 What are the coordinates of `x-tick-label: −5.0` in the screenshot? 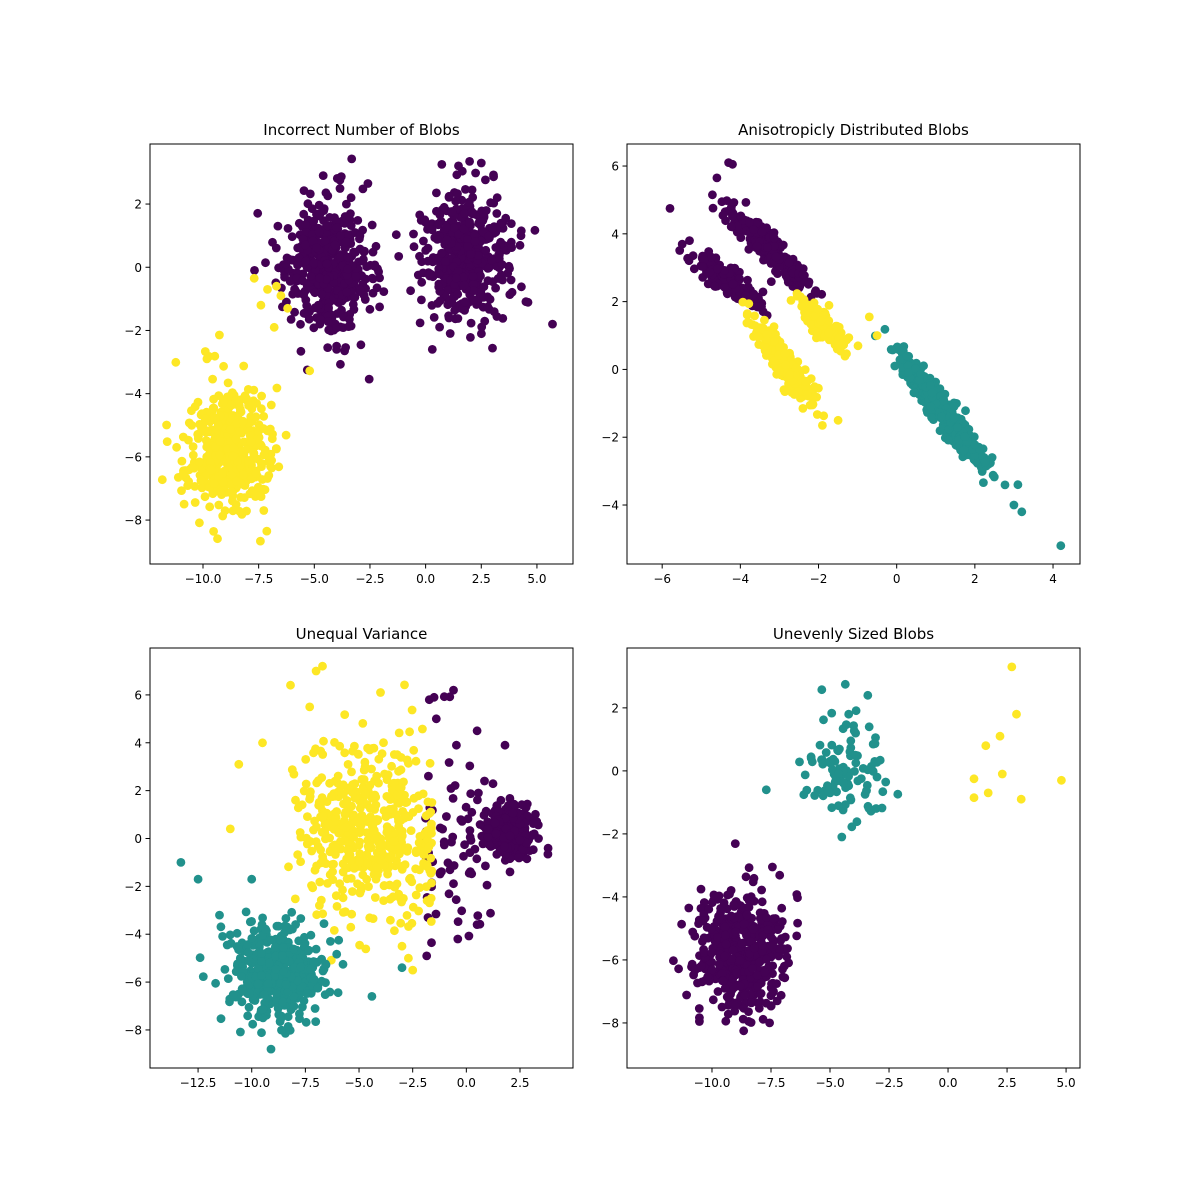 It's located at (358, 1083).